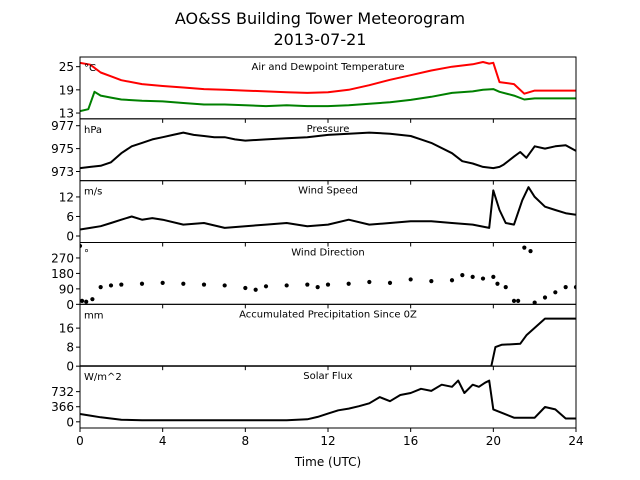  I want to click on panel-unit: m/s, so click(93, 192).